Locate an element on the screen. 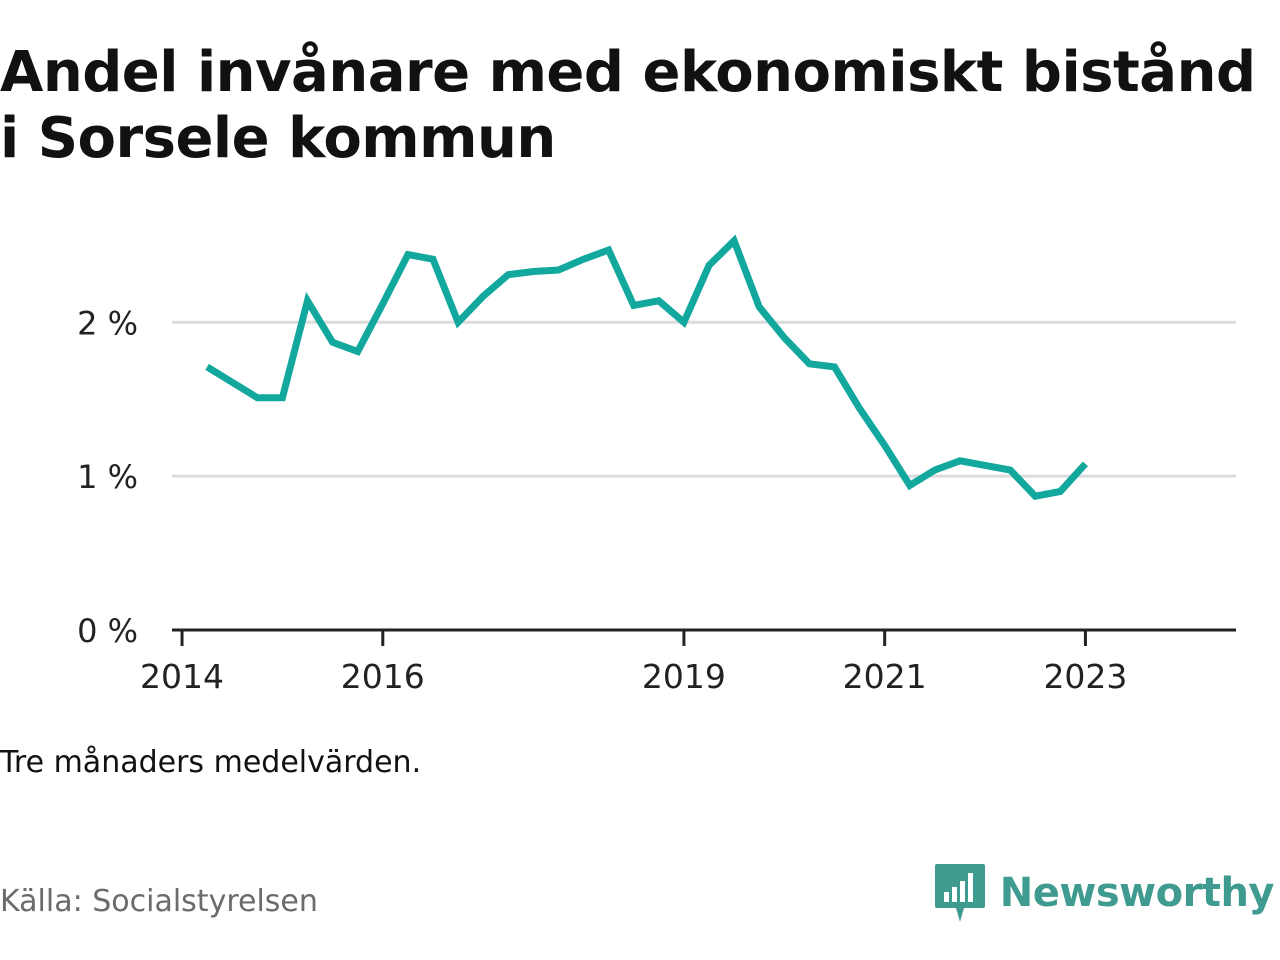 The width and height of the screenshot is (1280, 960). y-tick-label: 0 % is located at coordinates (107, 631).